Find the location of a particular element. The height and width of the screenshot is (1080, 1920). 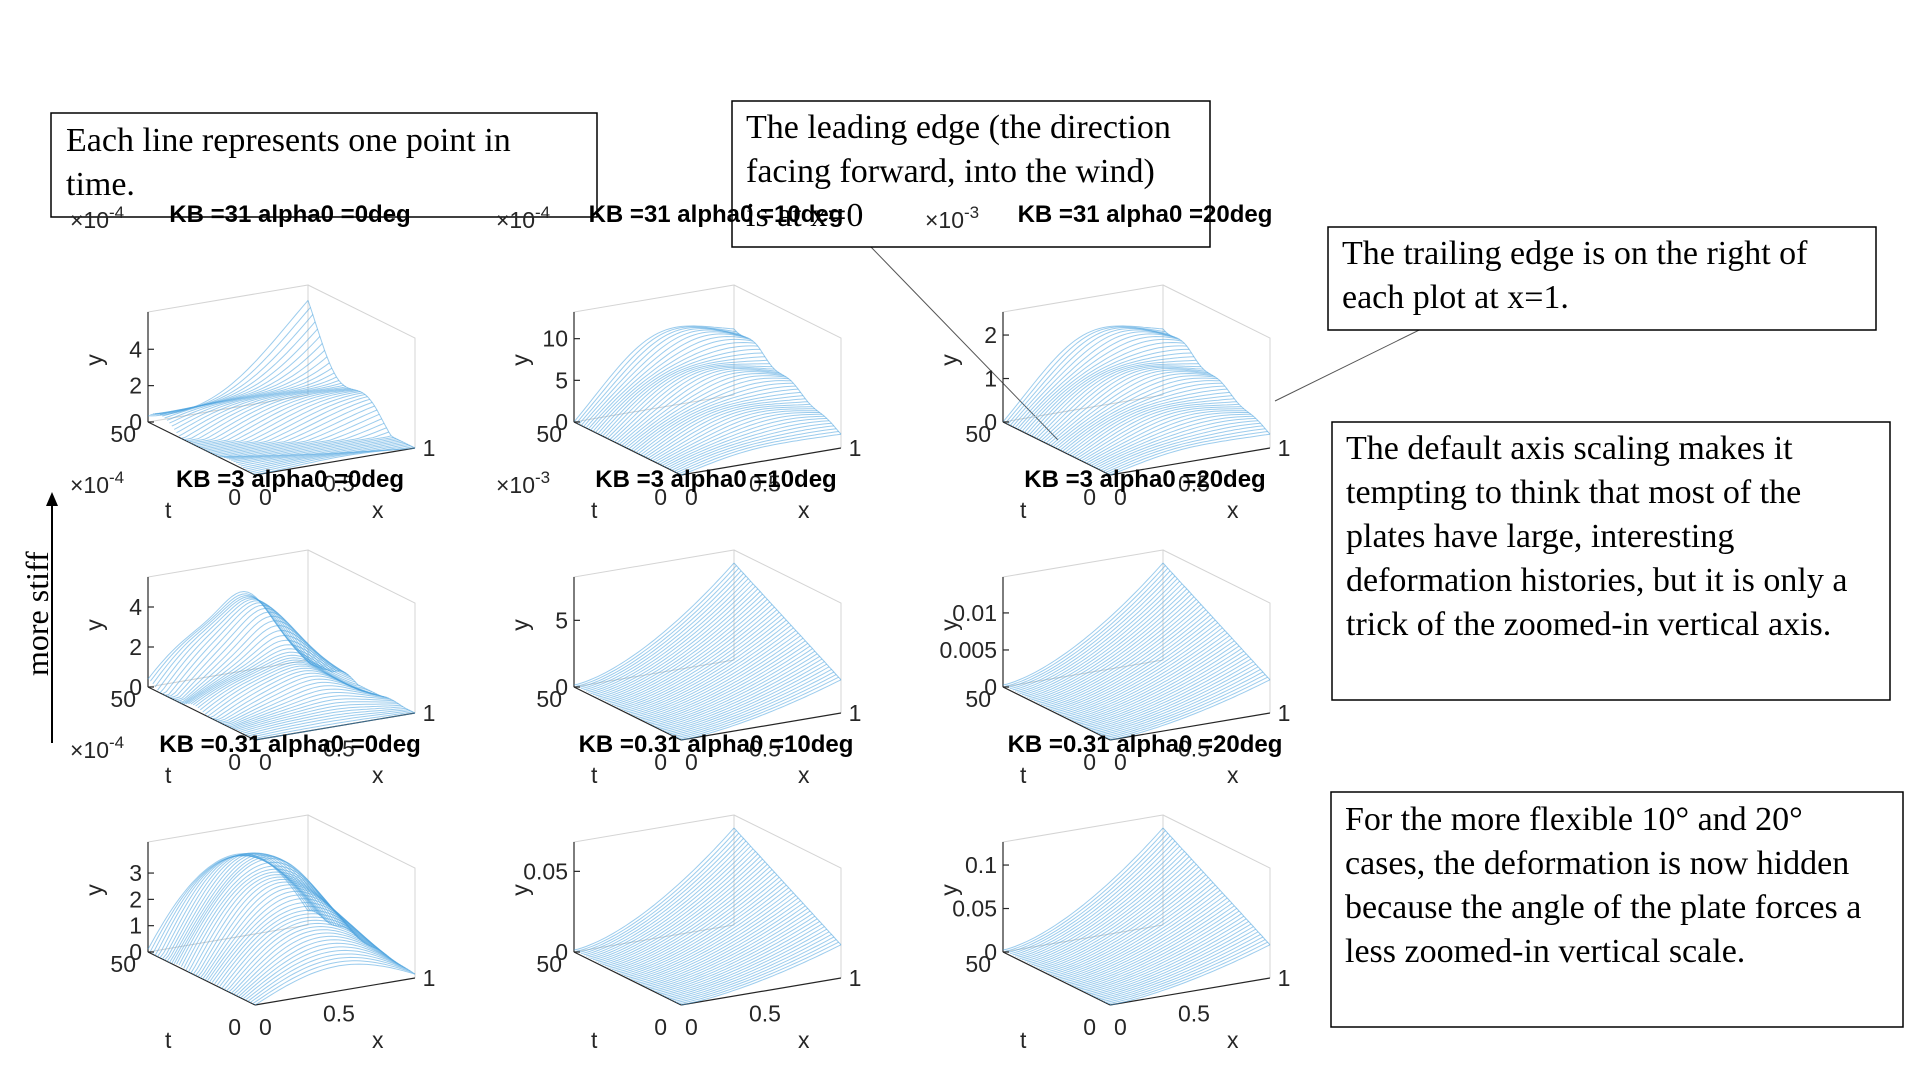

note-each-line: Each line represents one point in time. is located at coordinates (324, 165).